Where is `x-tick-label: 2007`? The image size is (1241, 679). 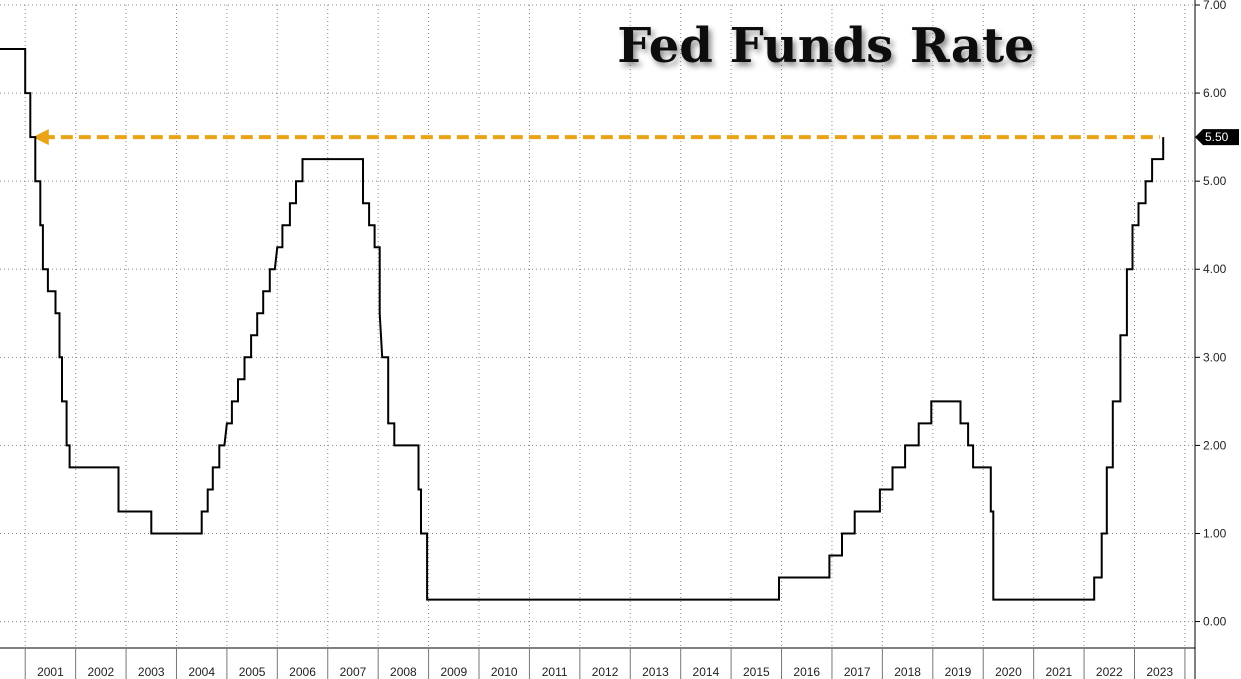
x-tick-label: 2007 is located at coordinates (353, 672).